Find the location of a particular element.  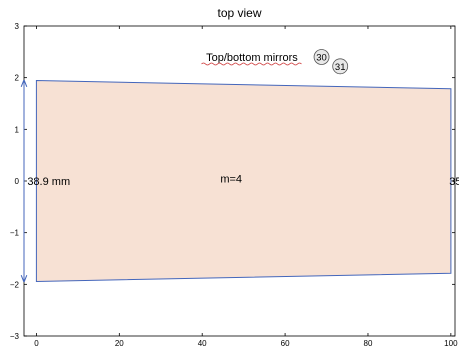

numbered-badge-label: 31 is located at coordinates (340, 67).